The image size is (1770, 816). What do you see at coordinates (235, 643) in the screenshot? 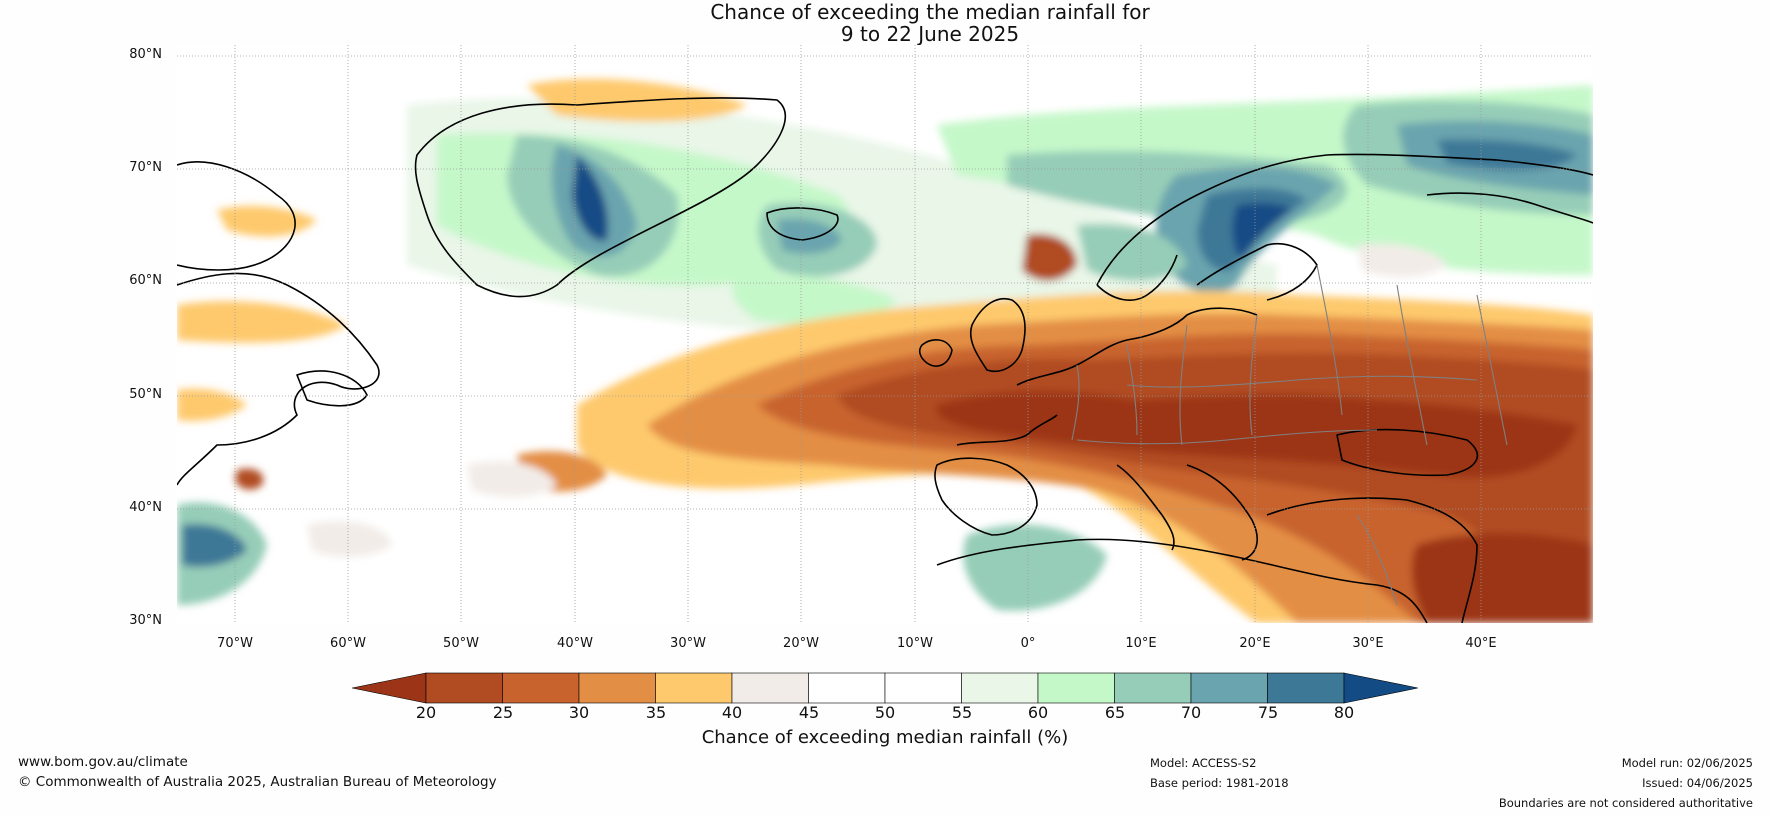
I see `lon-label-70w: 70°W` at bounding box center [235, 643].